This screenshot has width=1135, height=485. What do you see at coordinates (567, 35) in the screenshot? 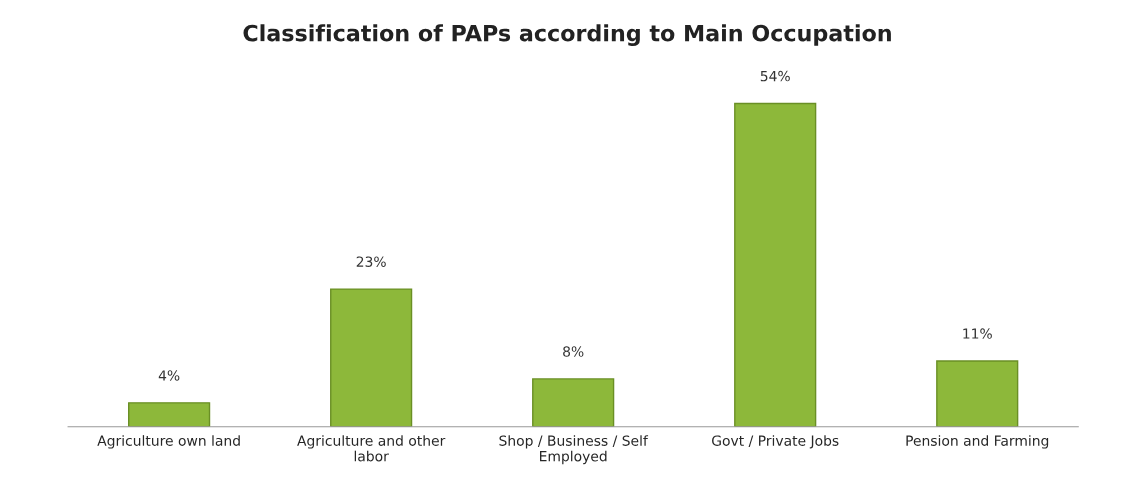
I see `chart-title: Classification of PAPs according to Main Occupation` at bounding box center [567, 35].